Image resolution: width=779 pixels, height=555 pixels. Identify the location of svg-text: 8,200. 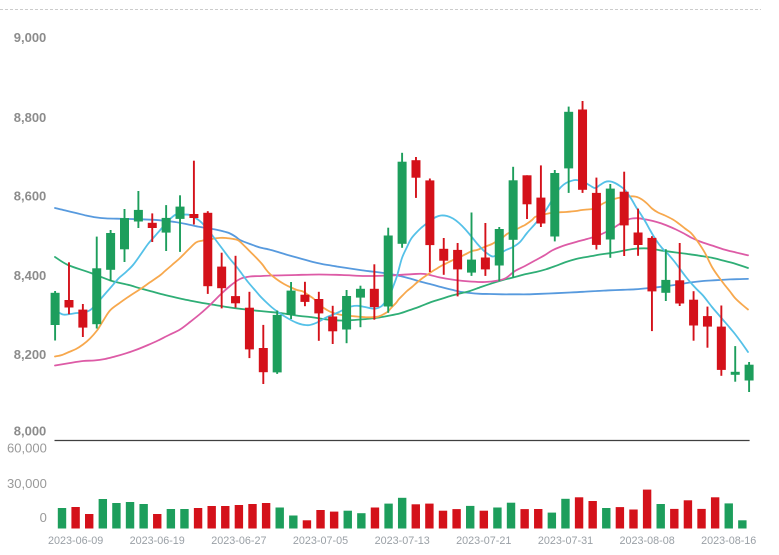
(30, 354).